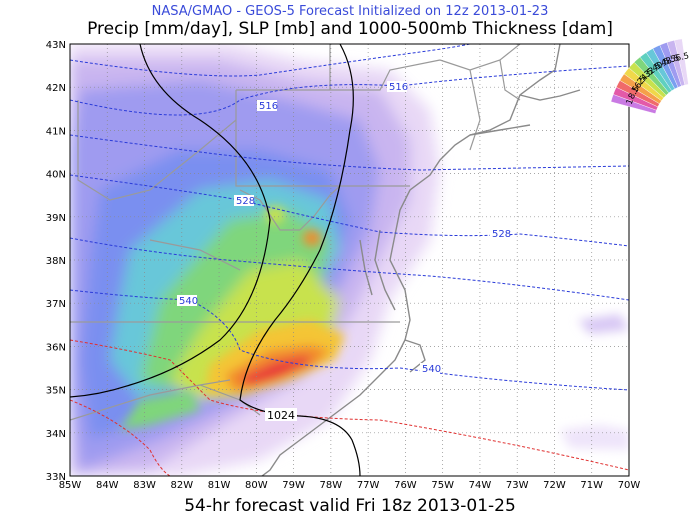  What do you see at coordinates (480, 485) in the screenshot?
I see `lon-tick-label: 74W` at bounding box center [480, 485].